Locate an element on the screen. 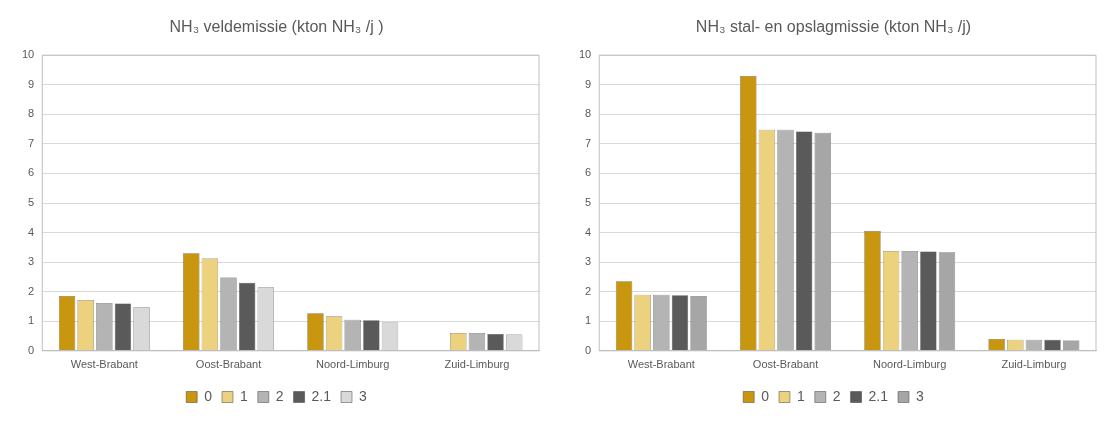 The height and width of the screenshot is (428, 1119). chart-title: NH₃ veldemissie (kton NH₃ /j ) is located at coordinates (276, 27).